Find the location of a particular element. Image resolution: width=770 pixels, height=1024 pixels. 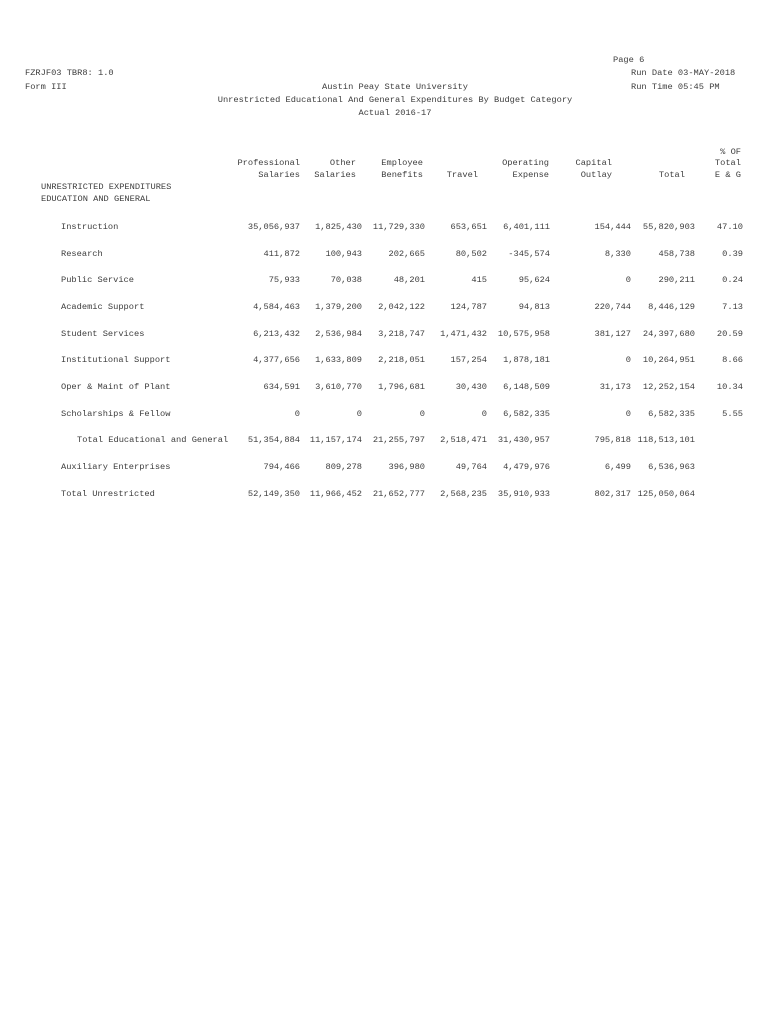

row-value: 202,665 is located at coordinates (407, 254).